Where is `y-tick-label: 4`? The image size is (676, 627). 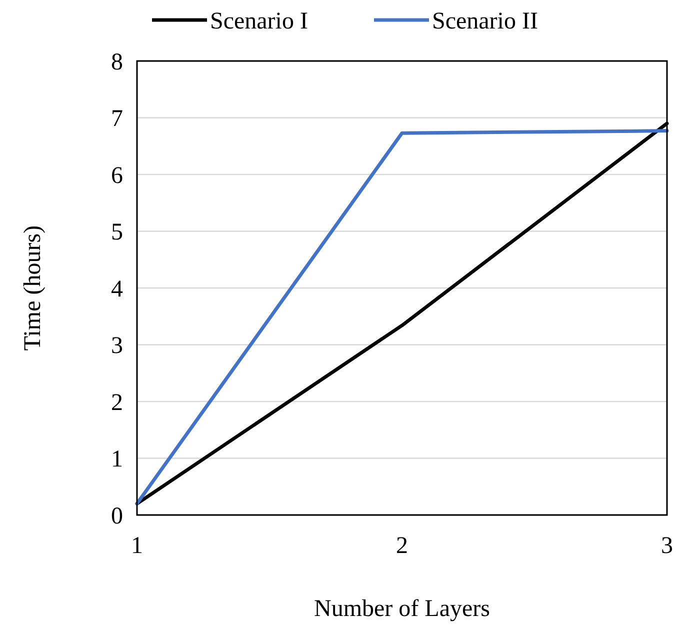 y-tick-label: 4 is located at coordinates (117, 289).